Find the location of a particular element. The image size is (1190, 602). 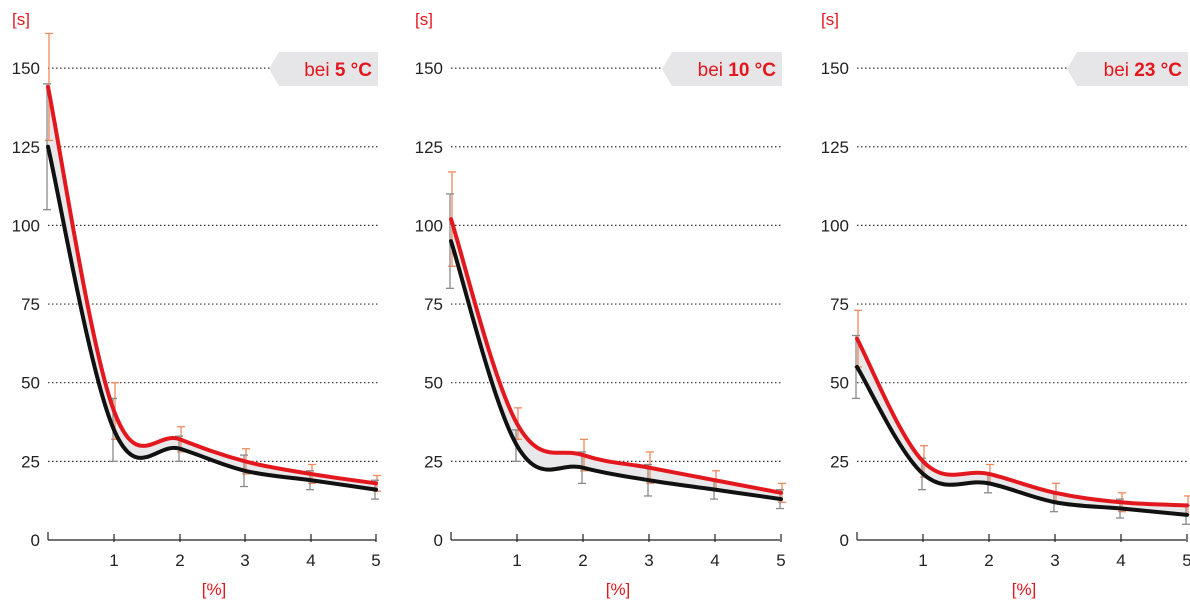

temperature-label: bei 10 °C is located at coordinates (737, 70).